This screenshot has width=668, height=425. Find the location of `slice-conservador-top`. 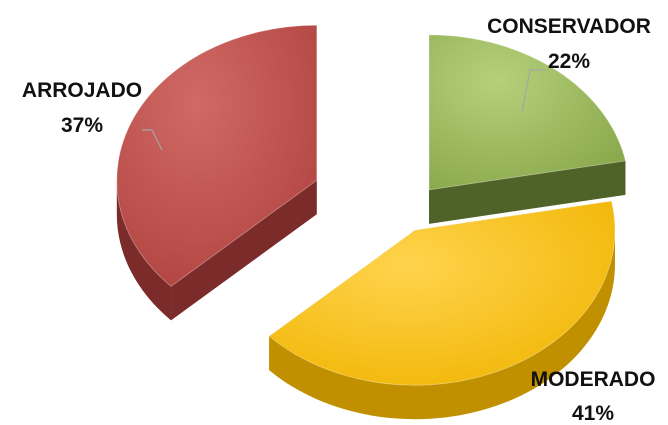

slice-conservador-top is located at coordinates (527, 112).